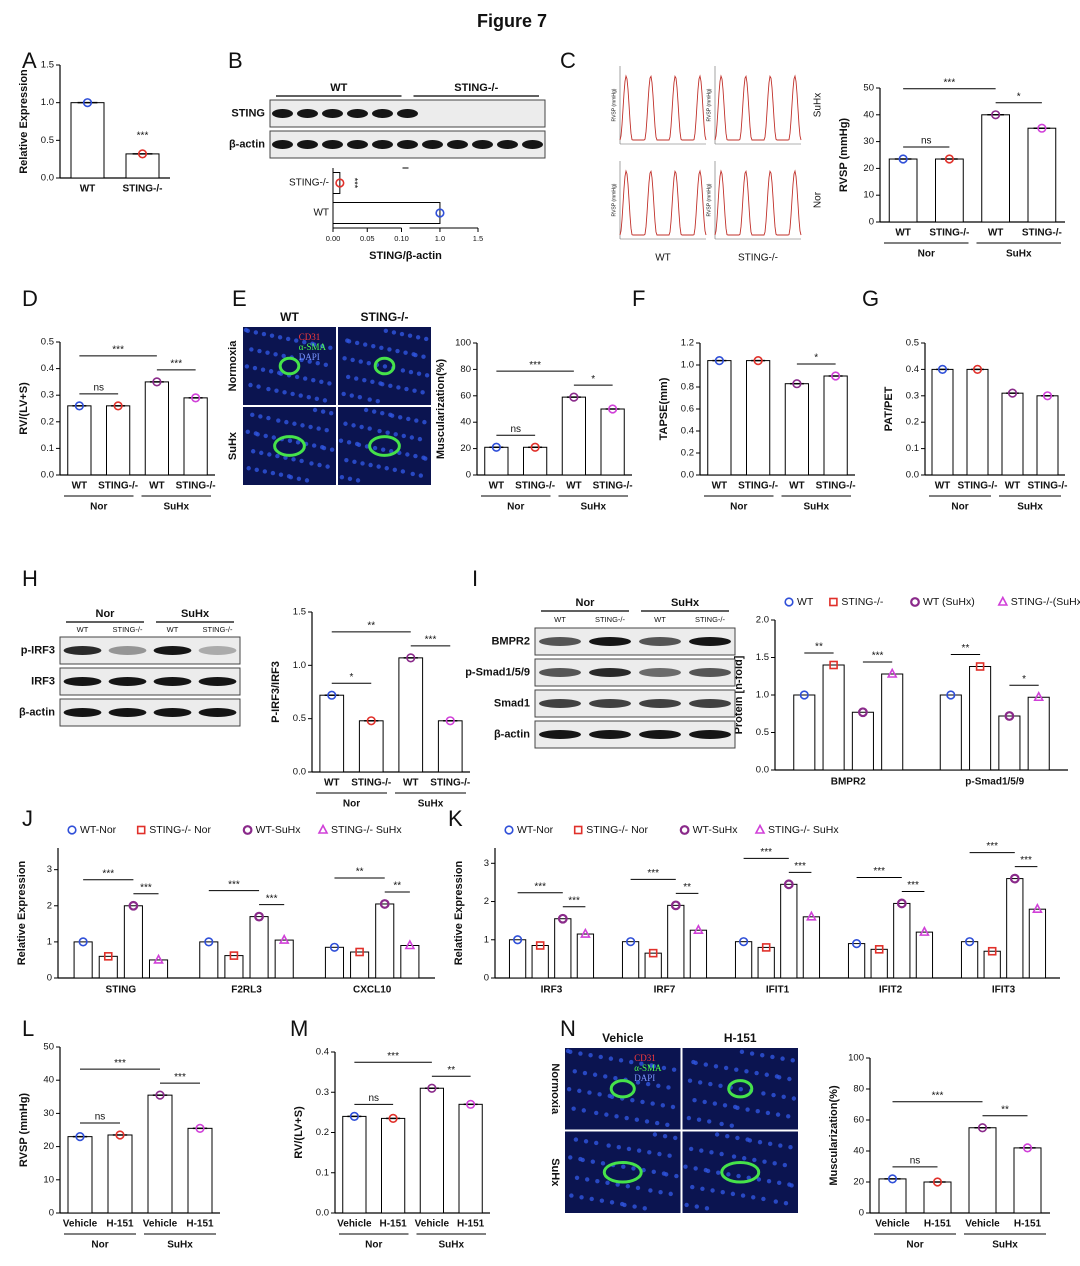 This screenshot has width=1080, height=1266. Describe the element at coordinates (687, 409) in the screenshot. I see `y-tick-label: 0.6` at that location.